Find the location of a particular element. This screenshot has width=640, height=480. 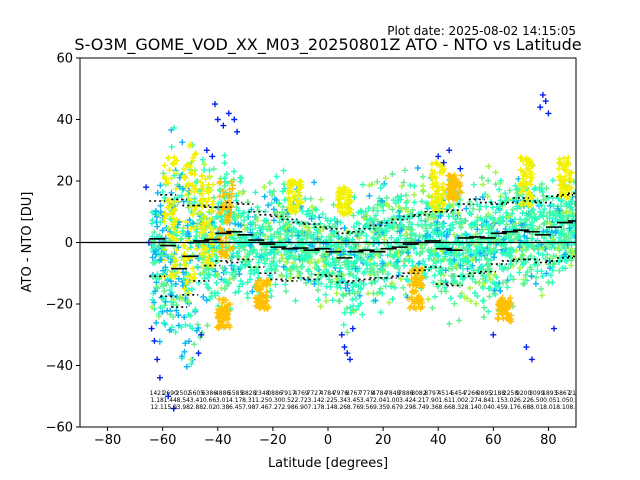

y-tick-label: 0 is located at coordinates (69, 243).